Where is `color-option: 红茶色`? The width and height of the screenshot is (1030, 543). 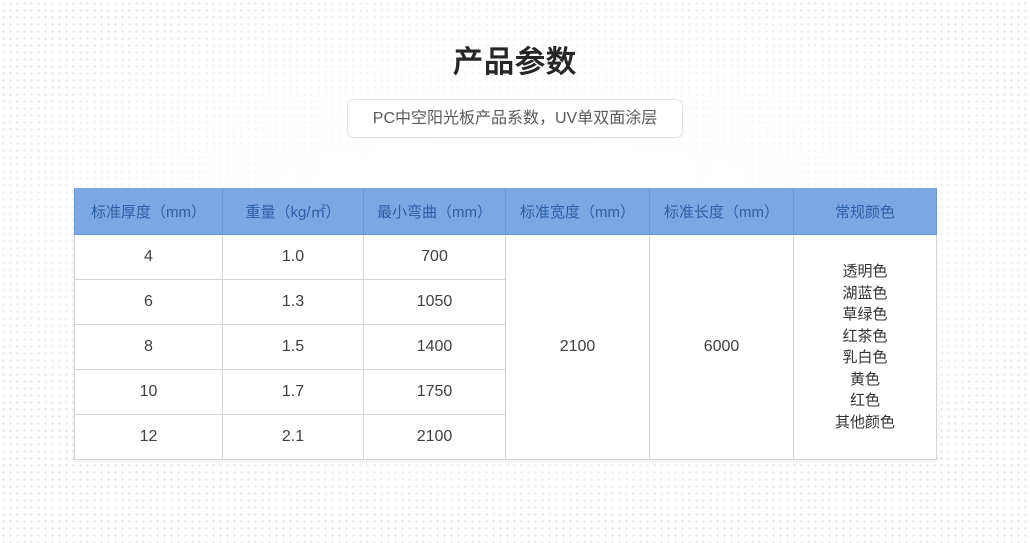 color-option: 红茶色 is located at coordinates (865, 336).